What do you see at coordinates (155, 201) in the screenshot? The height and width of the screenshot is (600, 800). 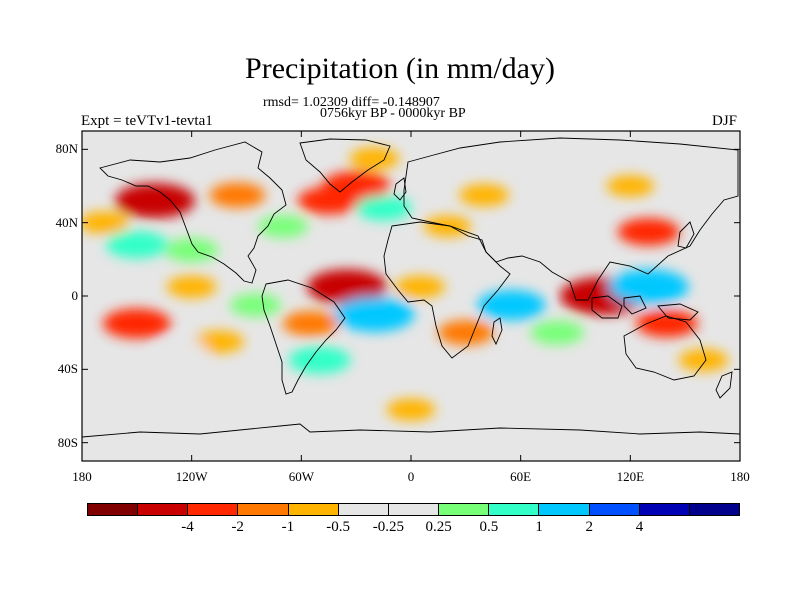 I see `anomaly-north-pacific-dry` at bounding box center [155, 201].